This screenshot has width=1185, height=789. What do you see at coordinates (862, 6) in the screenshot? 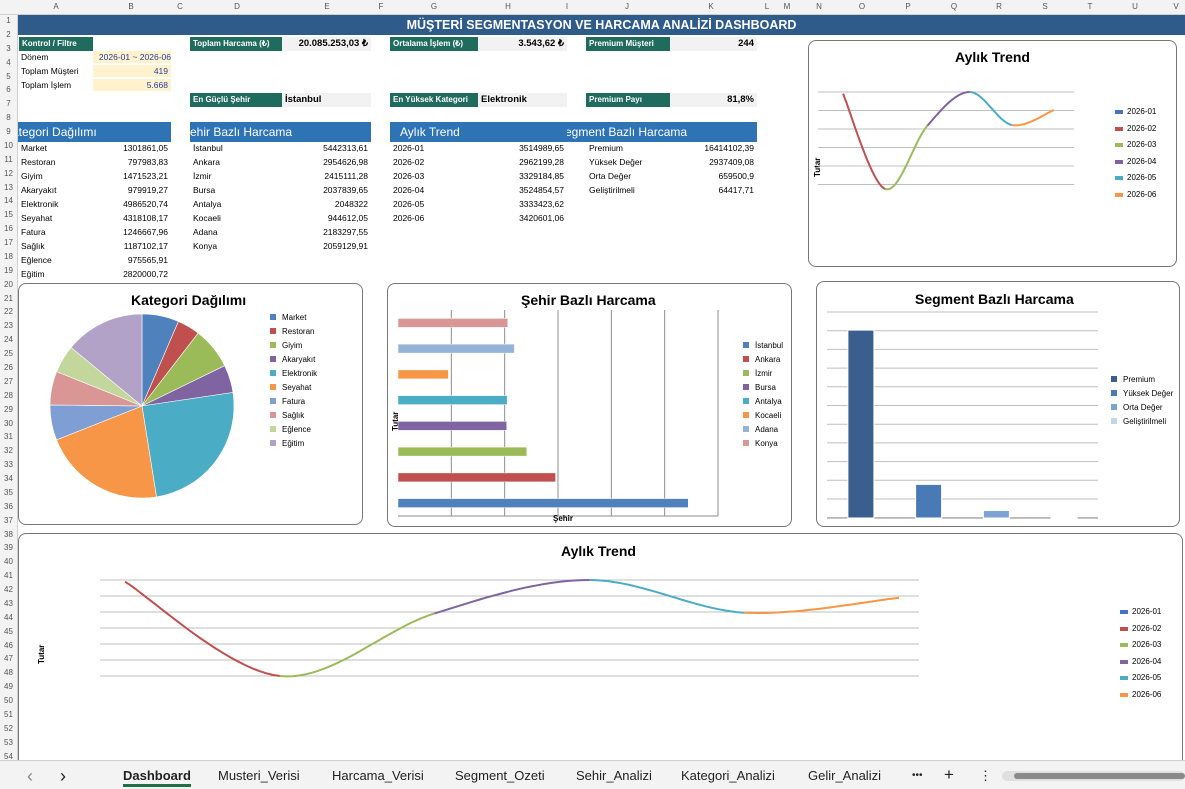
I see `column-header: O` at bounding box center [862, 6].